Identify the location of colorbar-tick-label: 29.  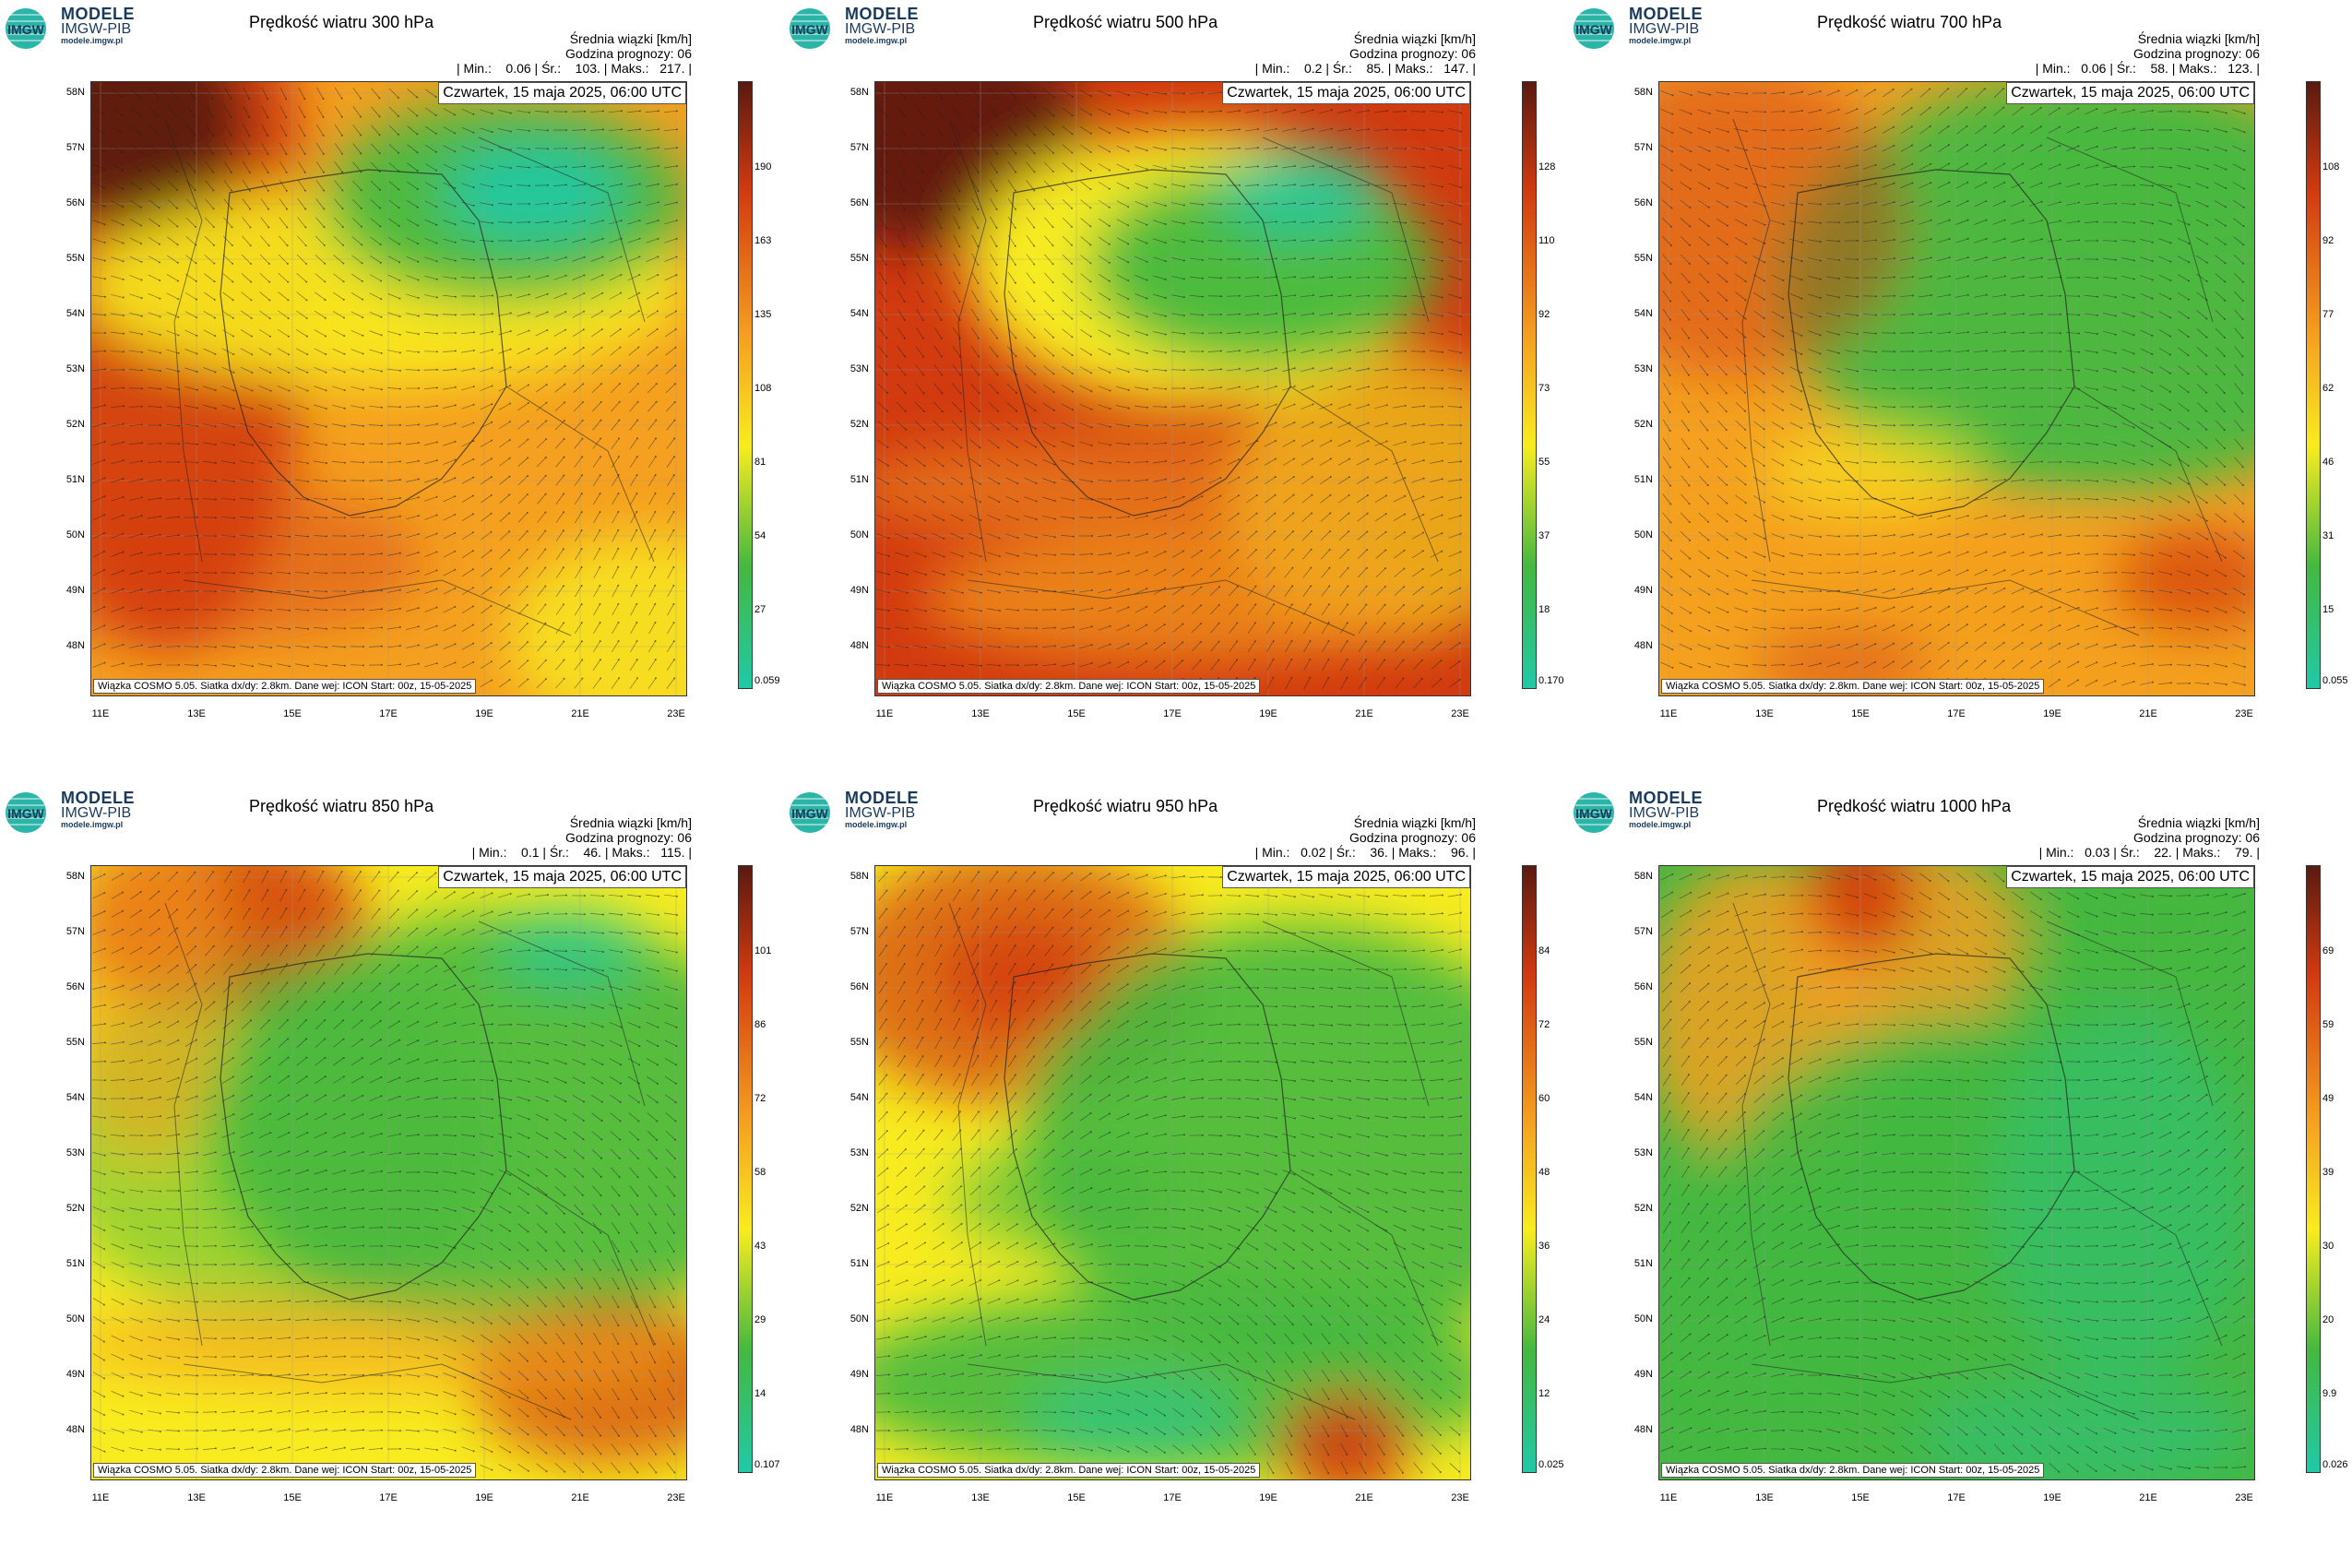
(760, 1319).